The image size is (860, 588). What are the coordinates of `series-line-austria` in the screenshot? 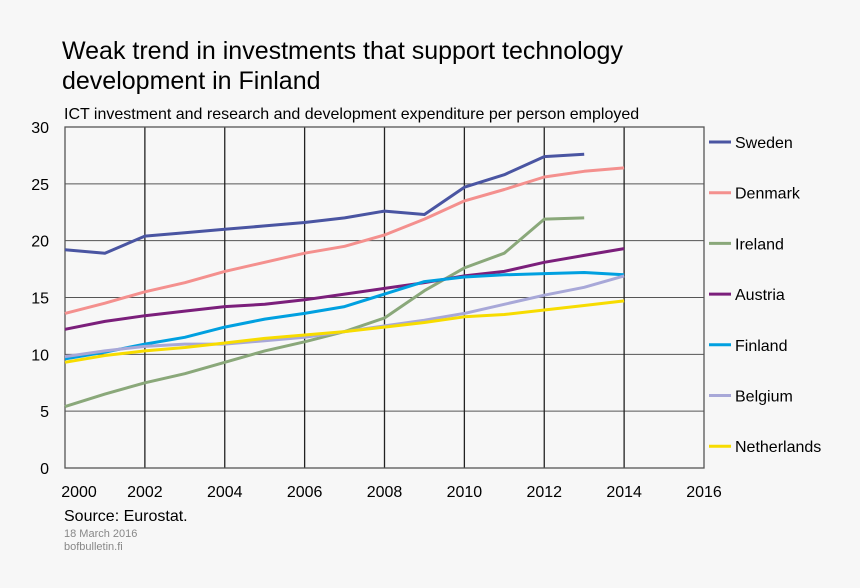 It's located at (344, 289).